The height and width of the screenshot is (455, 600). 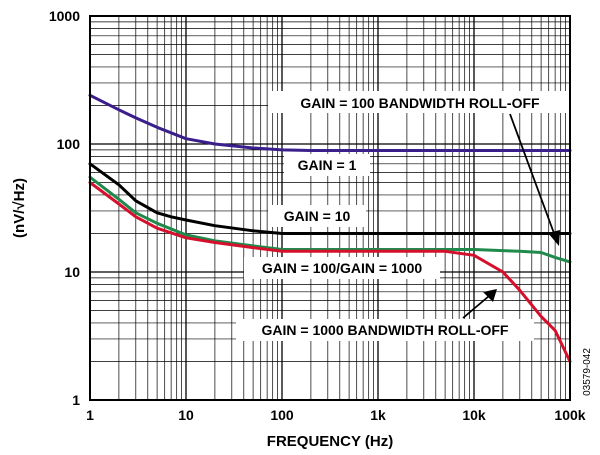 What do you see at coordinates (282, 415) in the screenshot?
I see `x-tick-label: 100` at bounding box center [282, 415].